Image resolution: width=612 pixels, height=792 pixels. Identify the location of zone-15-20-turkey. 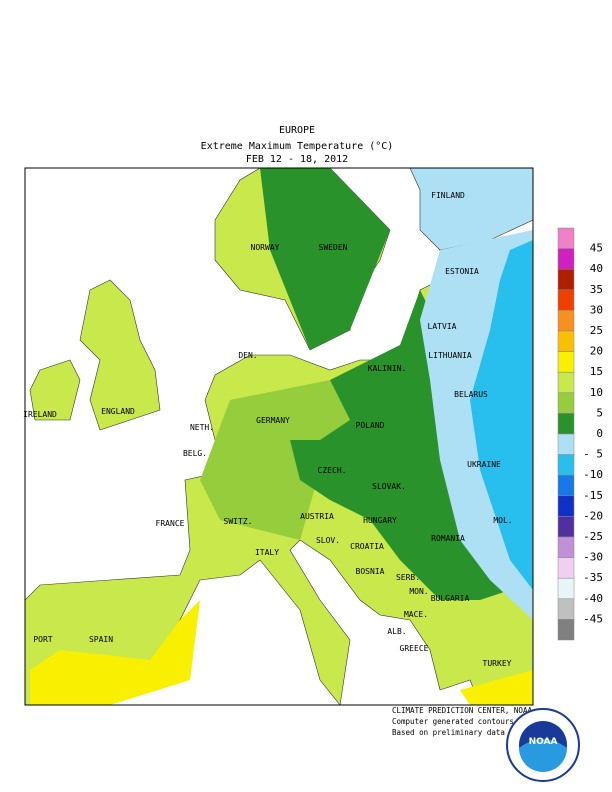
(496, 687).